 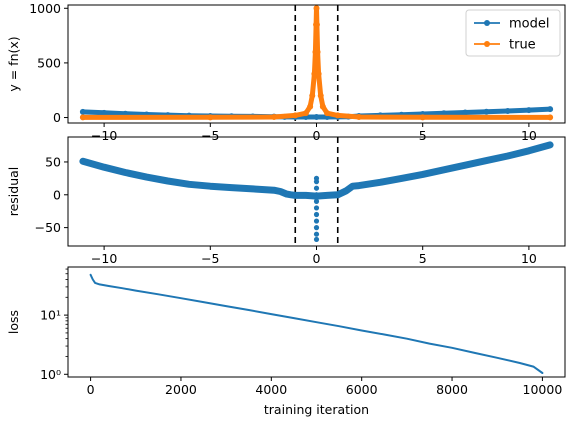 I want to click on y-tick-label: −50, so click(x=48, y=227).